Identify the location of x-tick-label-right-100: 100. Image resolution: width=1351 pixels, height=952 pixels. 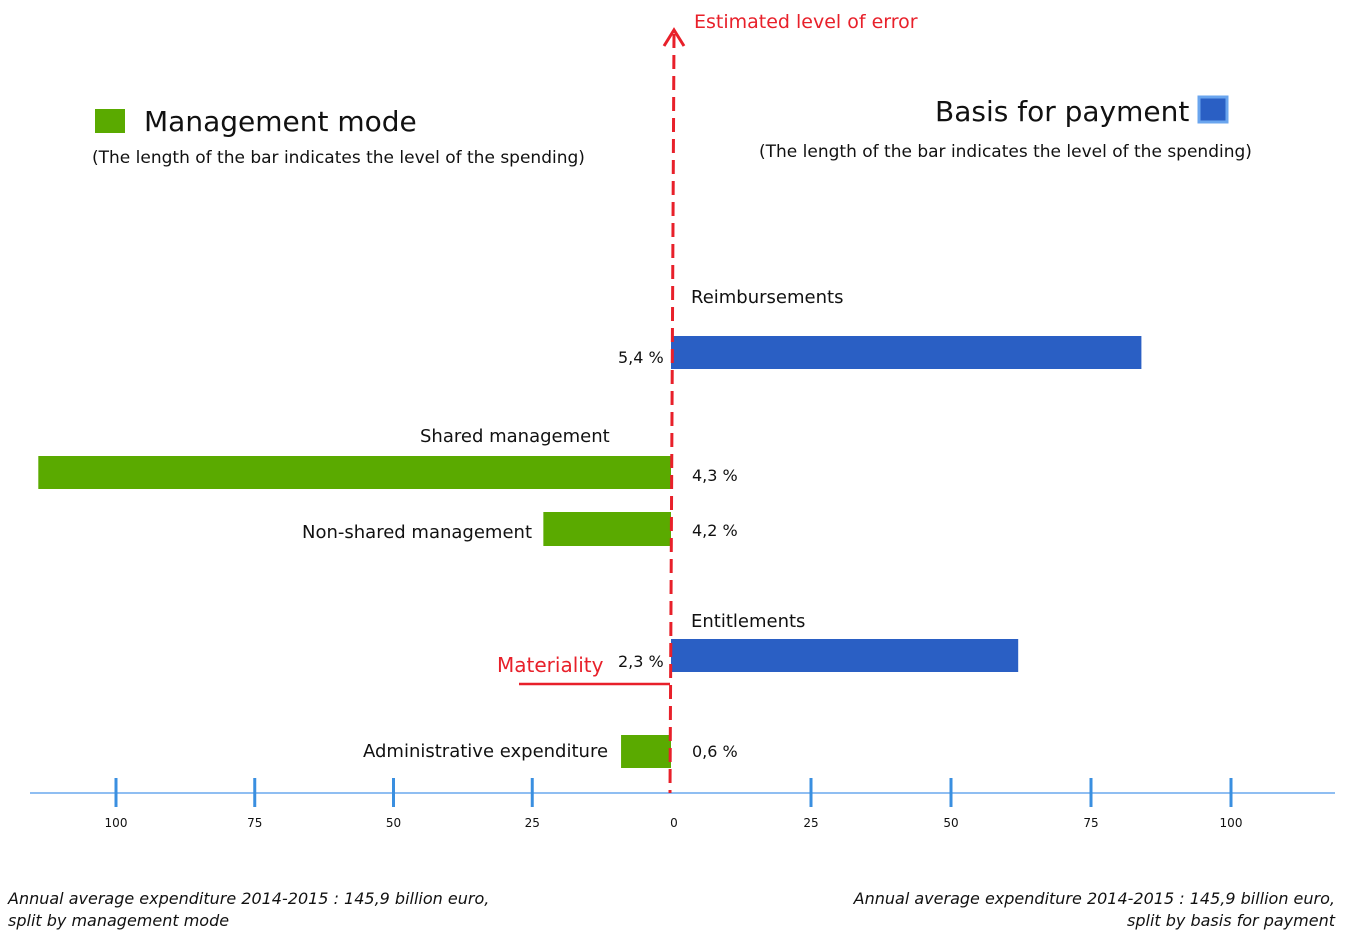
(1231, 823).